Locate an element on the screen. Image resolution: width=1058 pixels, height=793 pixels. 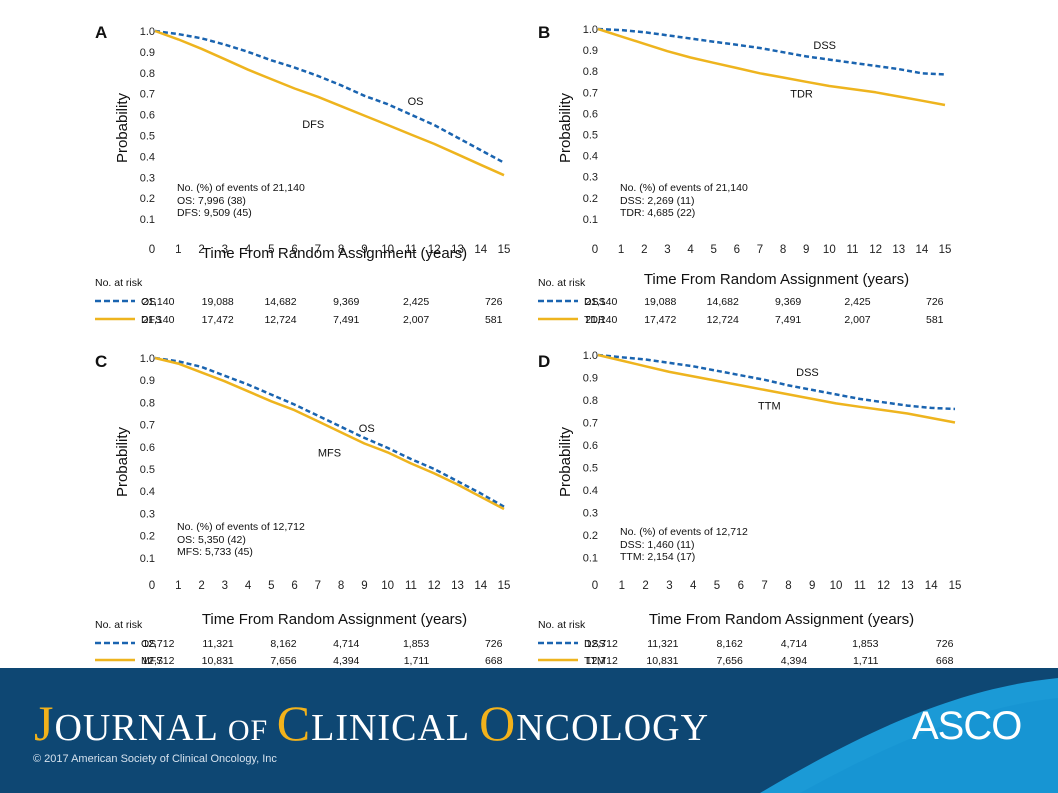
events-line: DSS: 1,460 (11) is located at coordinates (657, 545).